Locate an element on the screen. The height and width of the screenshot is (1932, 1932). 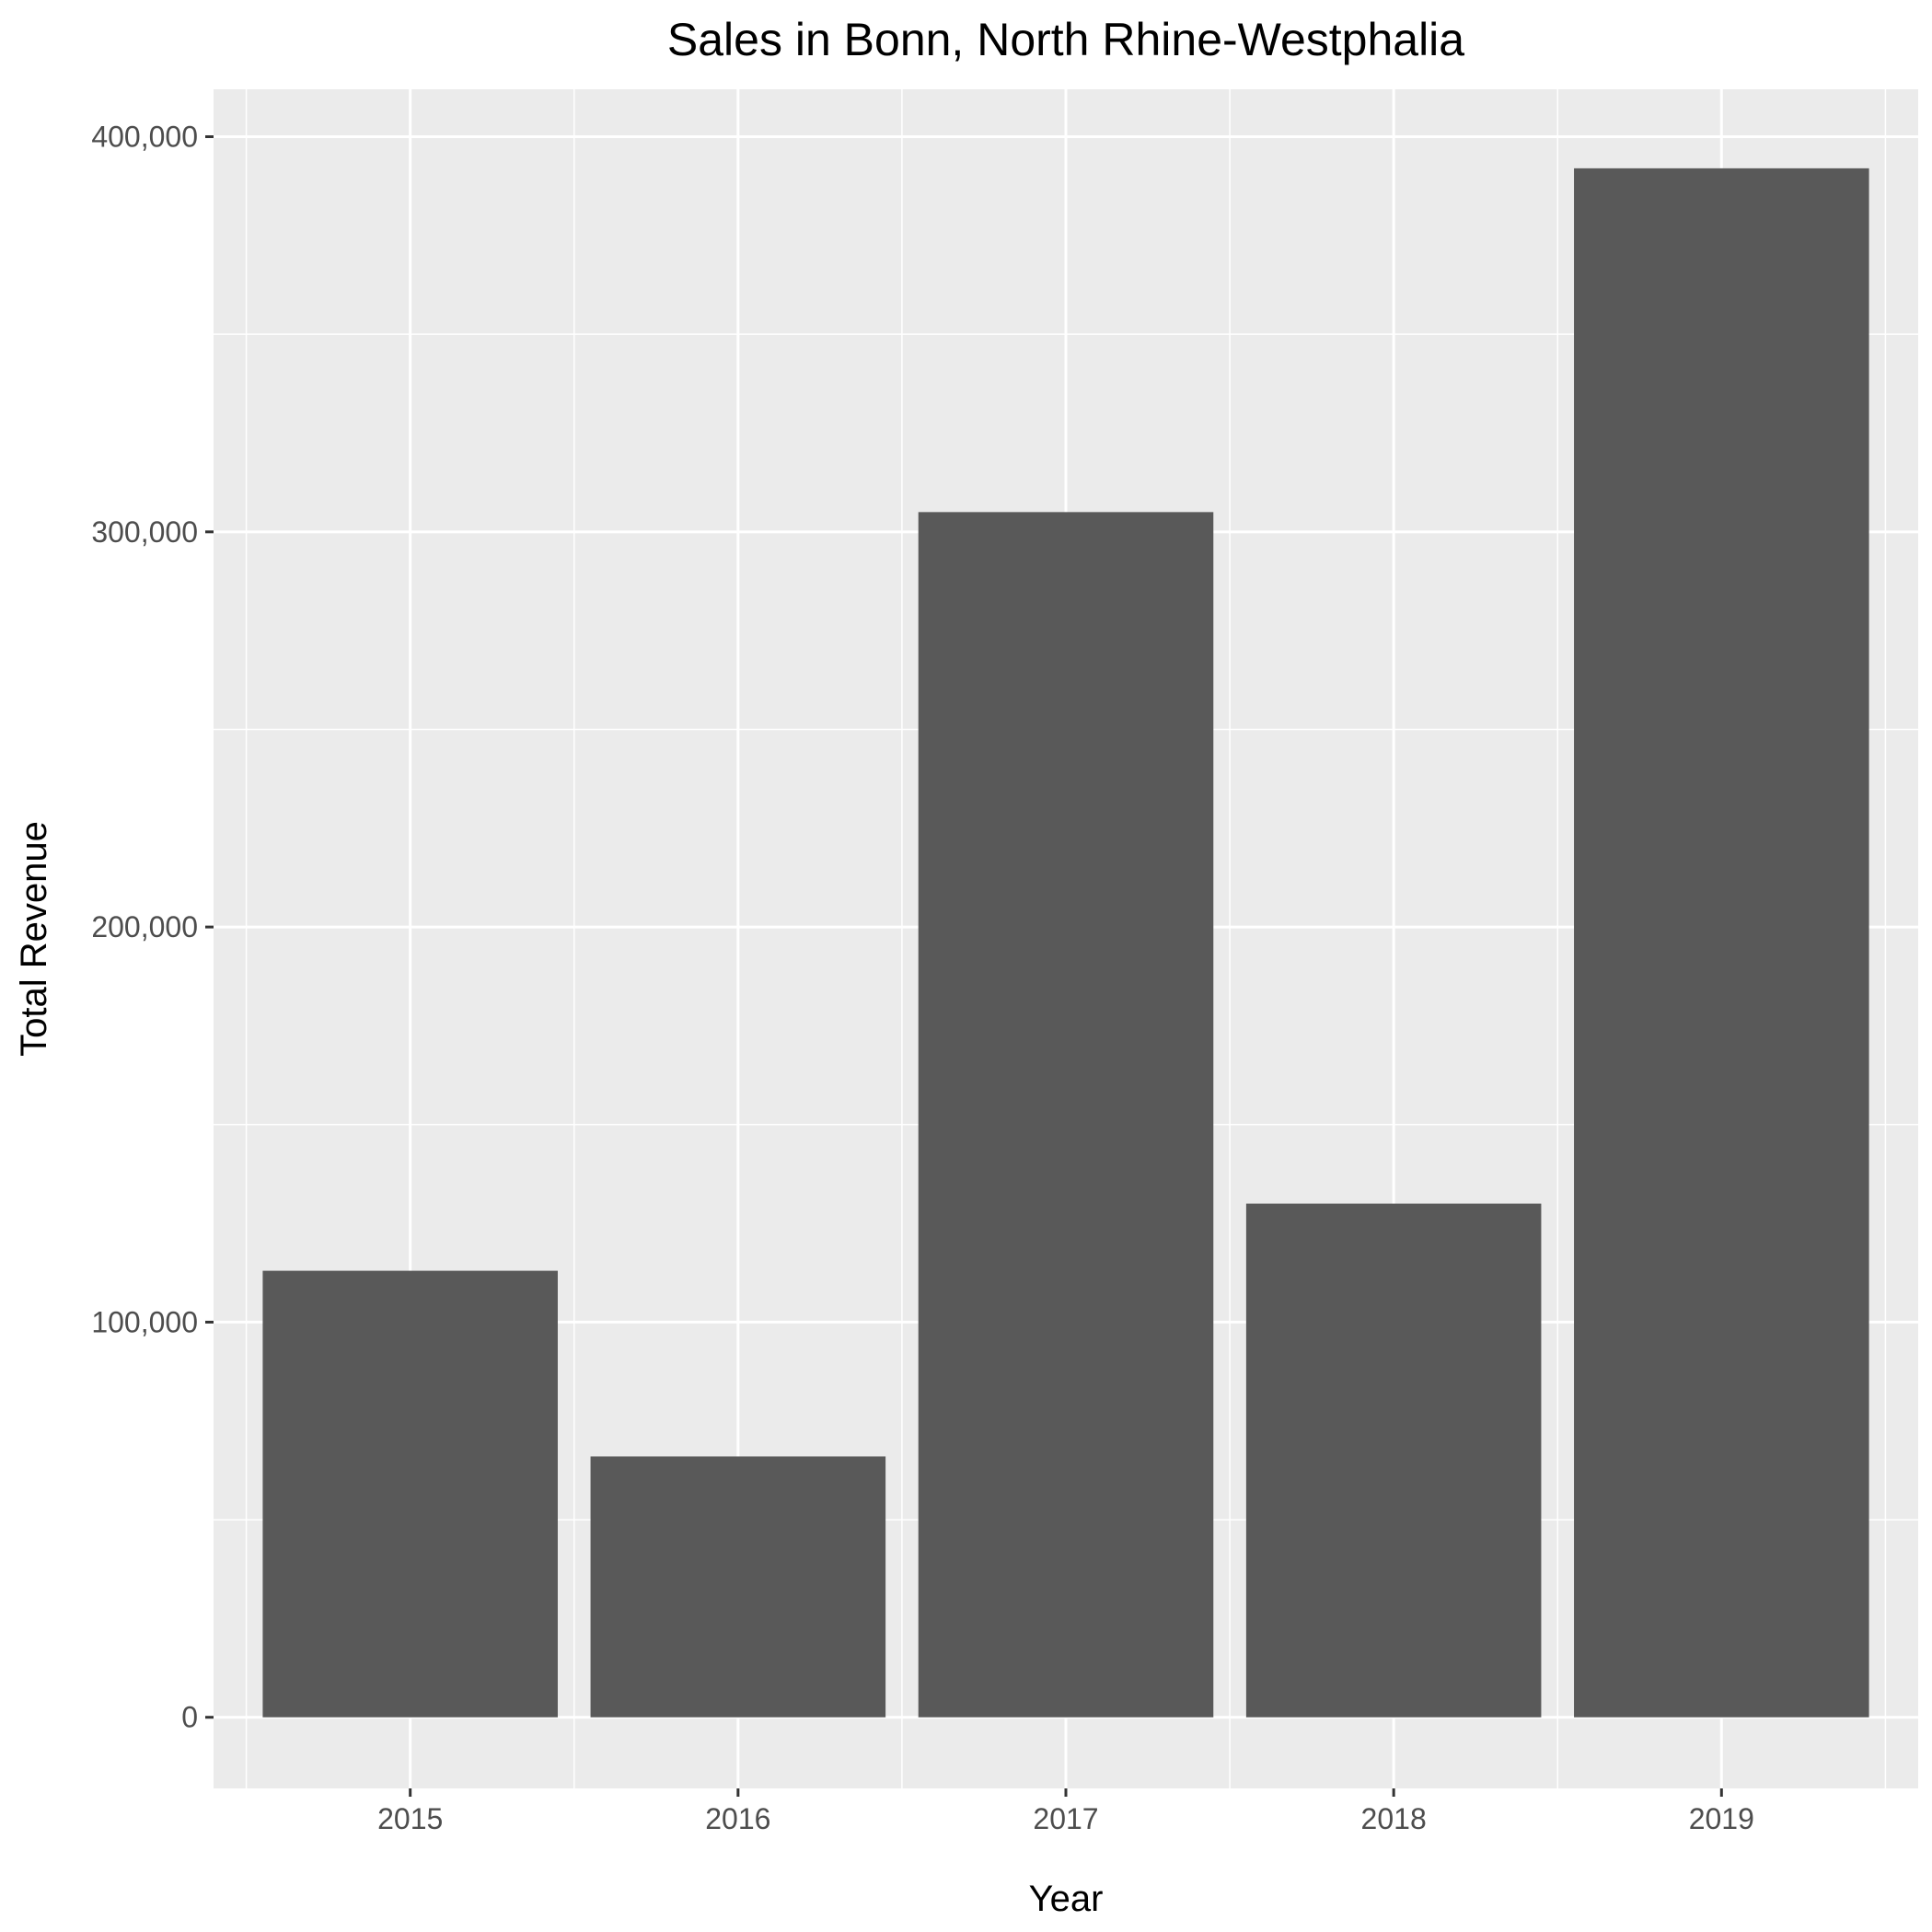
x-tick-label: 2015 is located at coordinates (410, 1819).